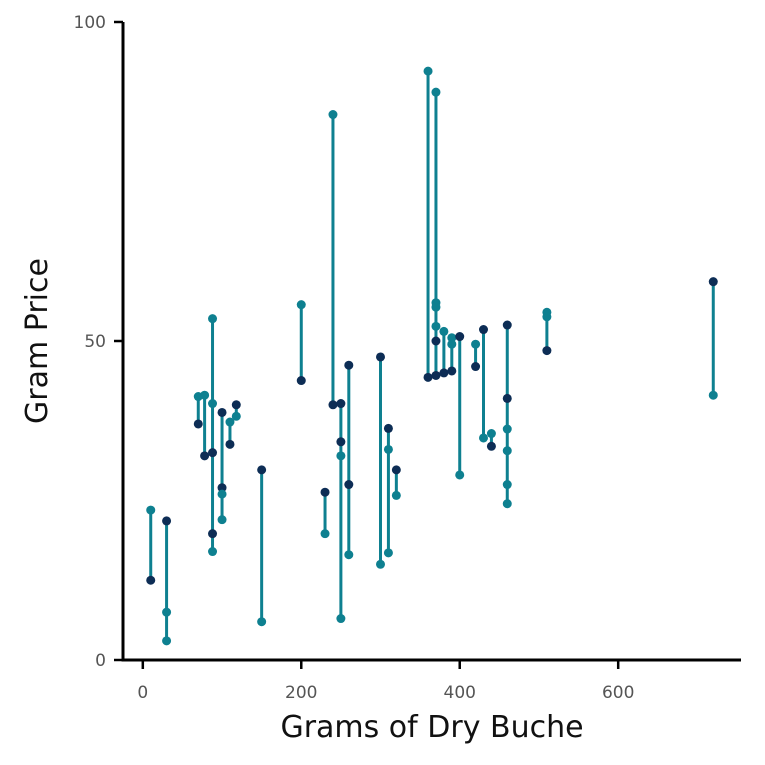  Describe the element at coordinates (37, 341) in the screenshot. I see `y-axis-title: Gram Price` at that location.